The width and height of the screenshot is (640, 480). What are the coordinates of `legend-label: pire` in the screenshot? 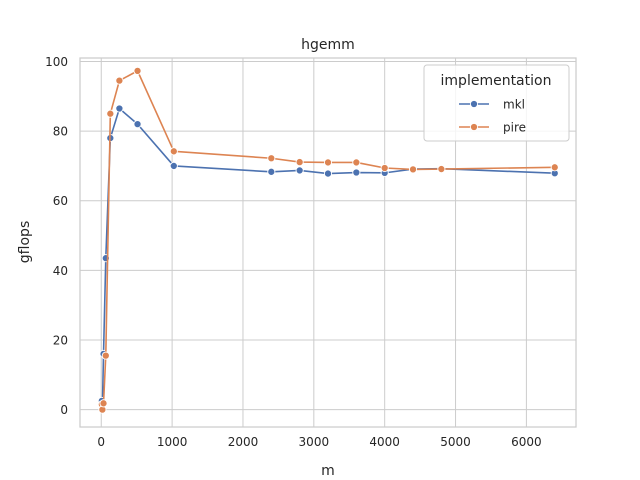 It's located at (514, 128).